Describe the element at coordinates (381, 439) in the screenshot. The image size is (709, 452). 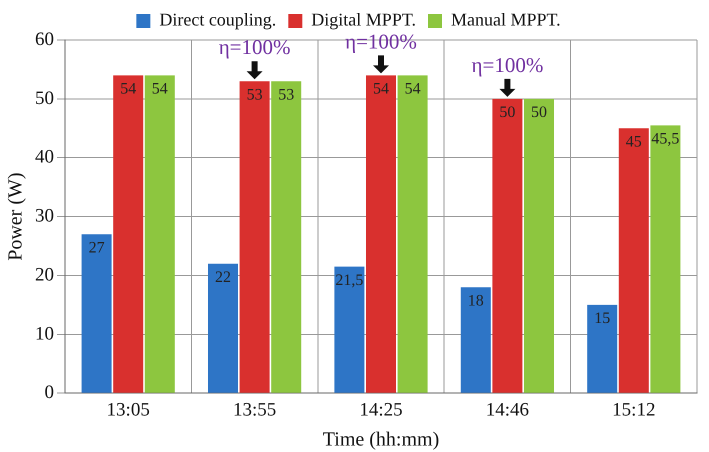
I see `x-axis-title: Time (hh:mm)` at that location.